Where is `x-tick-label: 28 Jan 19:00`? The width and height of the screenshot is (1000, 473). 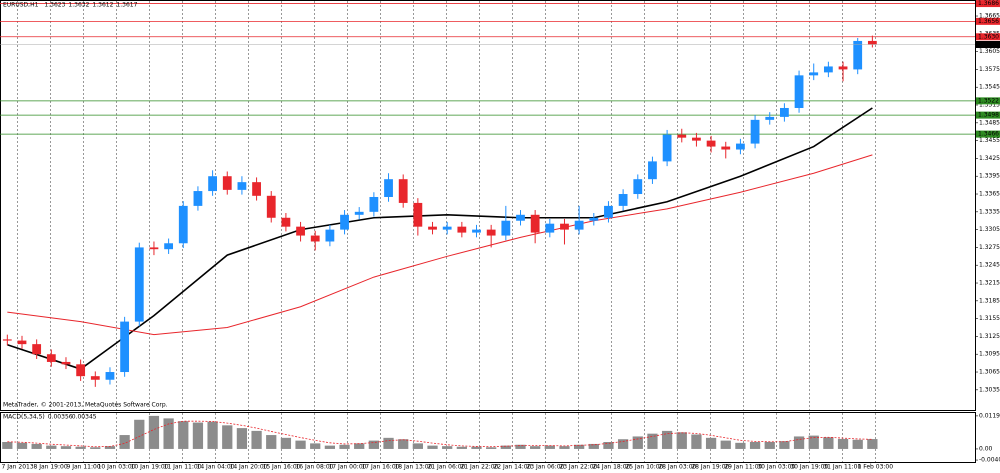 x-tick-label: 28 Jan 19:00 is located at coordinates (710, 467).